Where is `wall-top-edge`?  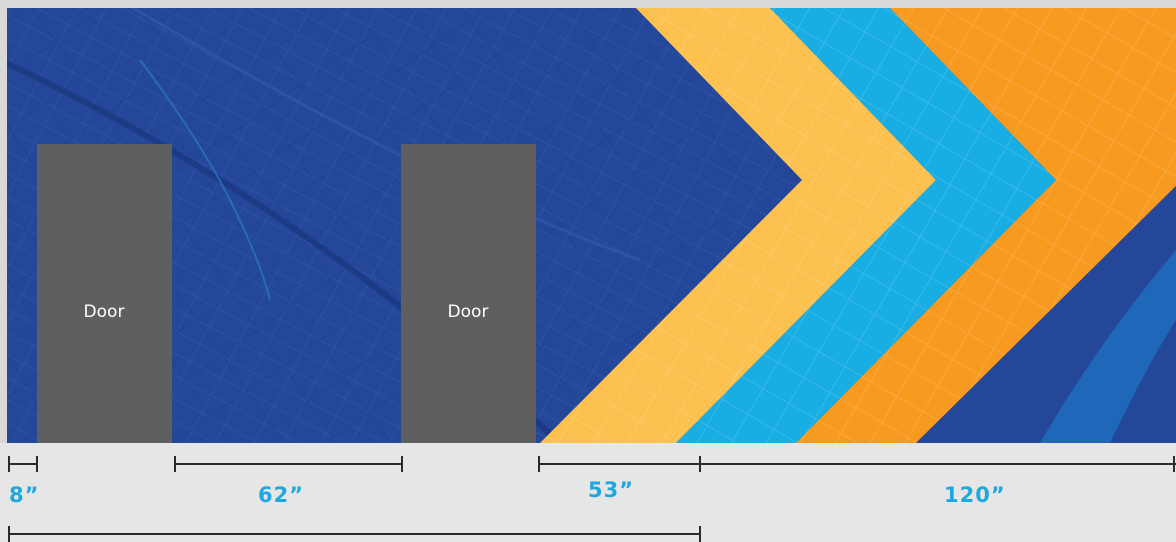 wall-top-edge is located at coordinates (588, 4).